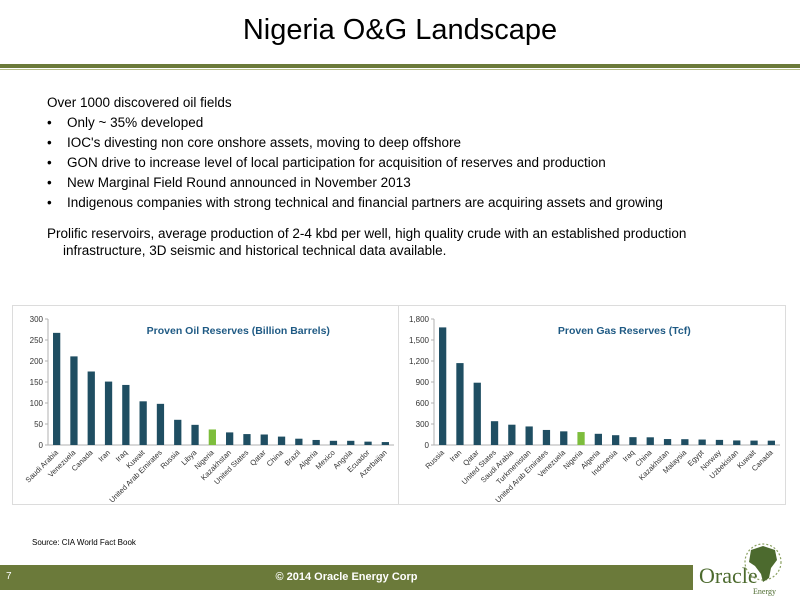 The width and height of the screenshot is (800, 600). Describe the element at coordinates (37, 403) in the screenshot. I see `y-tick-label: 100` at that location.